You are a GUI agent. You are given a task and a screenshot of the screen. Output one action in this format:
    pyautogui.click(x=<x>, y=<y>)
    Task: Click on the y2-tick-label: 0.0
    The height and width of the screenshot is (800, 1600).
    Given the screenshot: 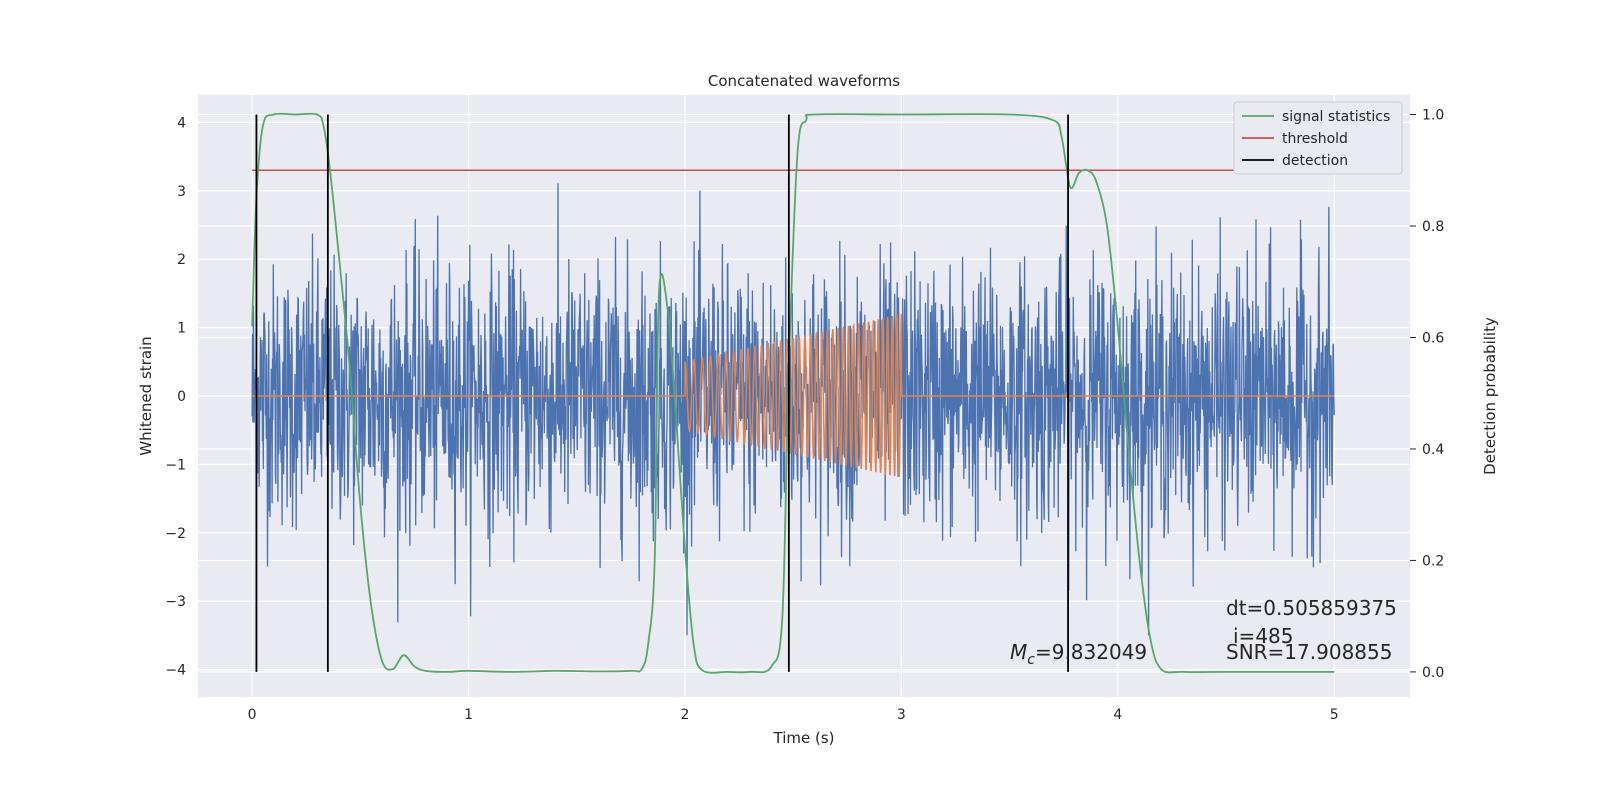 What is the action you would take?
    pyautogui.click(x=1433, y=673)
    